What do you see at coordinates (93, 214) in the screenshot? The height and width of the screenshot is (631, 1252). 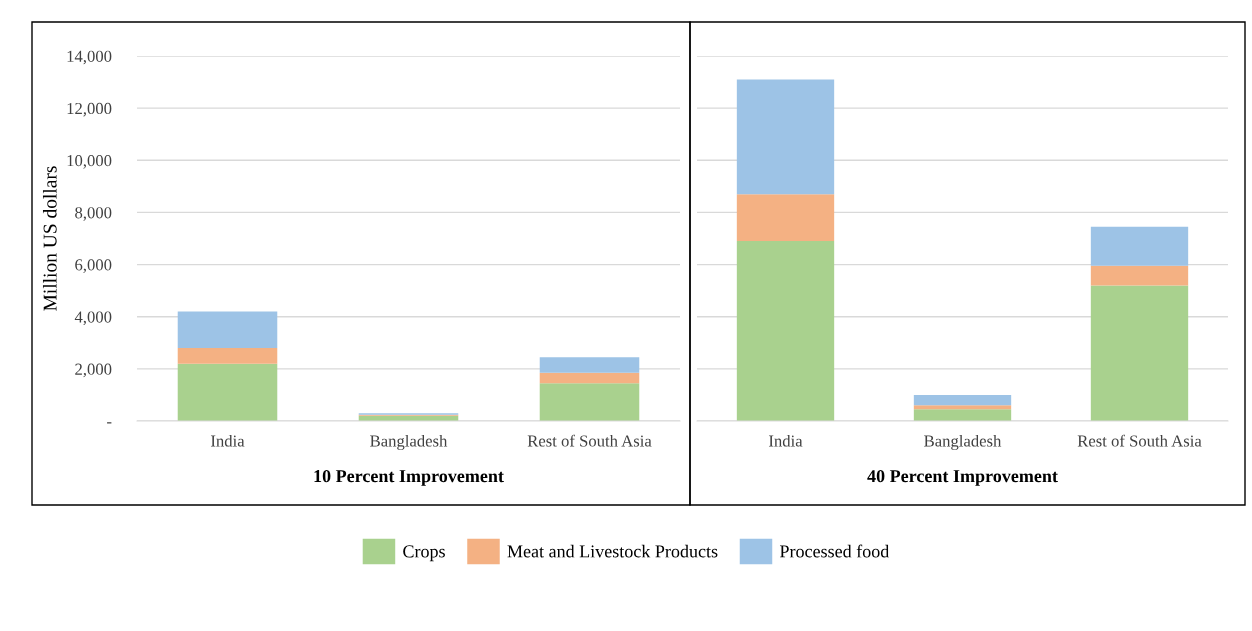 I see `y-tick-label: 8,000` at bounding box center [93, 214].